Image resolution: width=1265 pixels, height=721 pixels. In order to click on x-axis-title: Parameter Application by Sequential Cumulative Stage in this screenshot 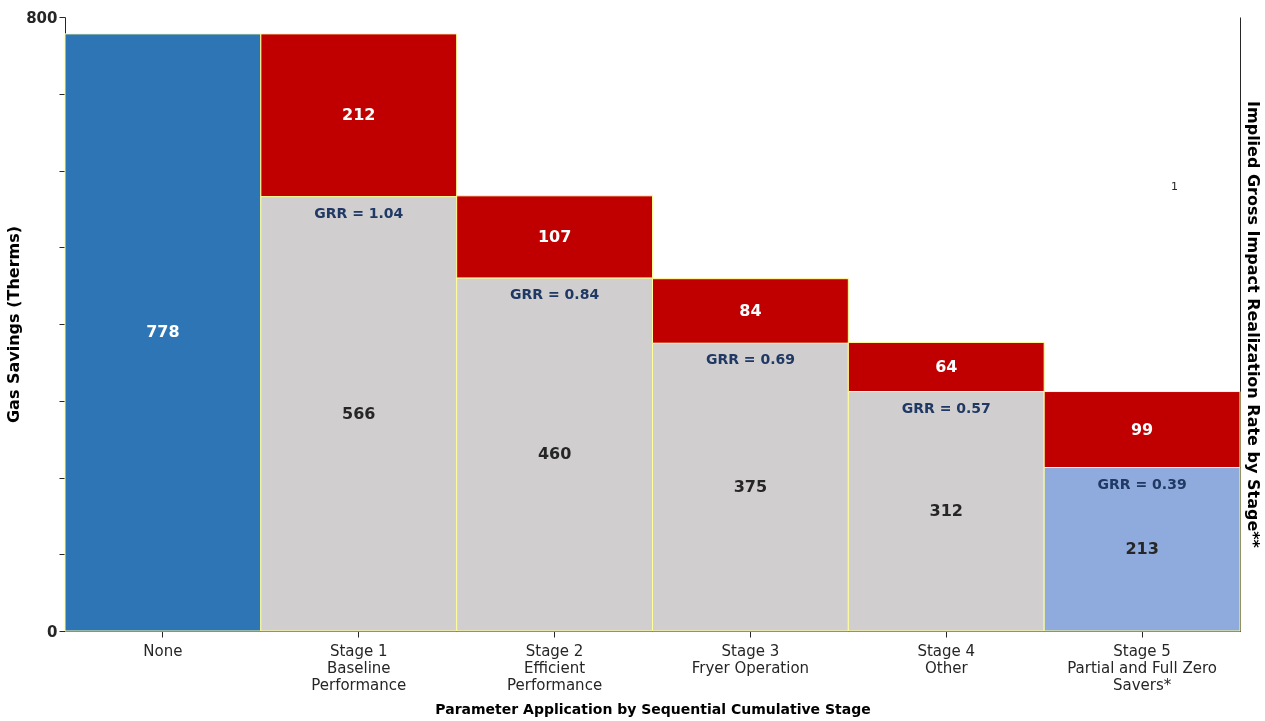, I will do `click(653, 708)`.